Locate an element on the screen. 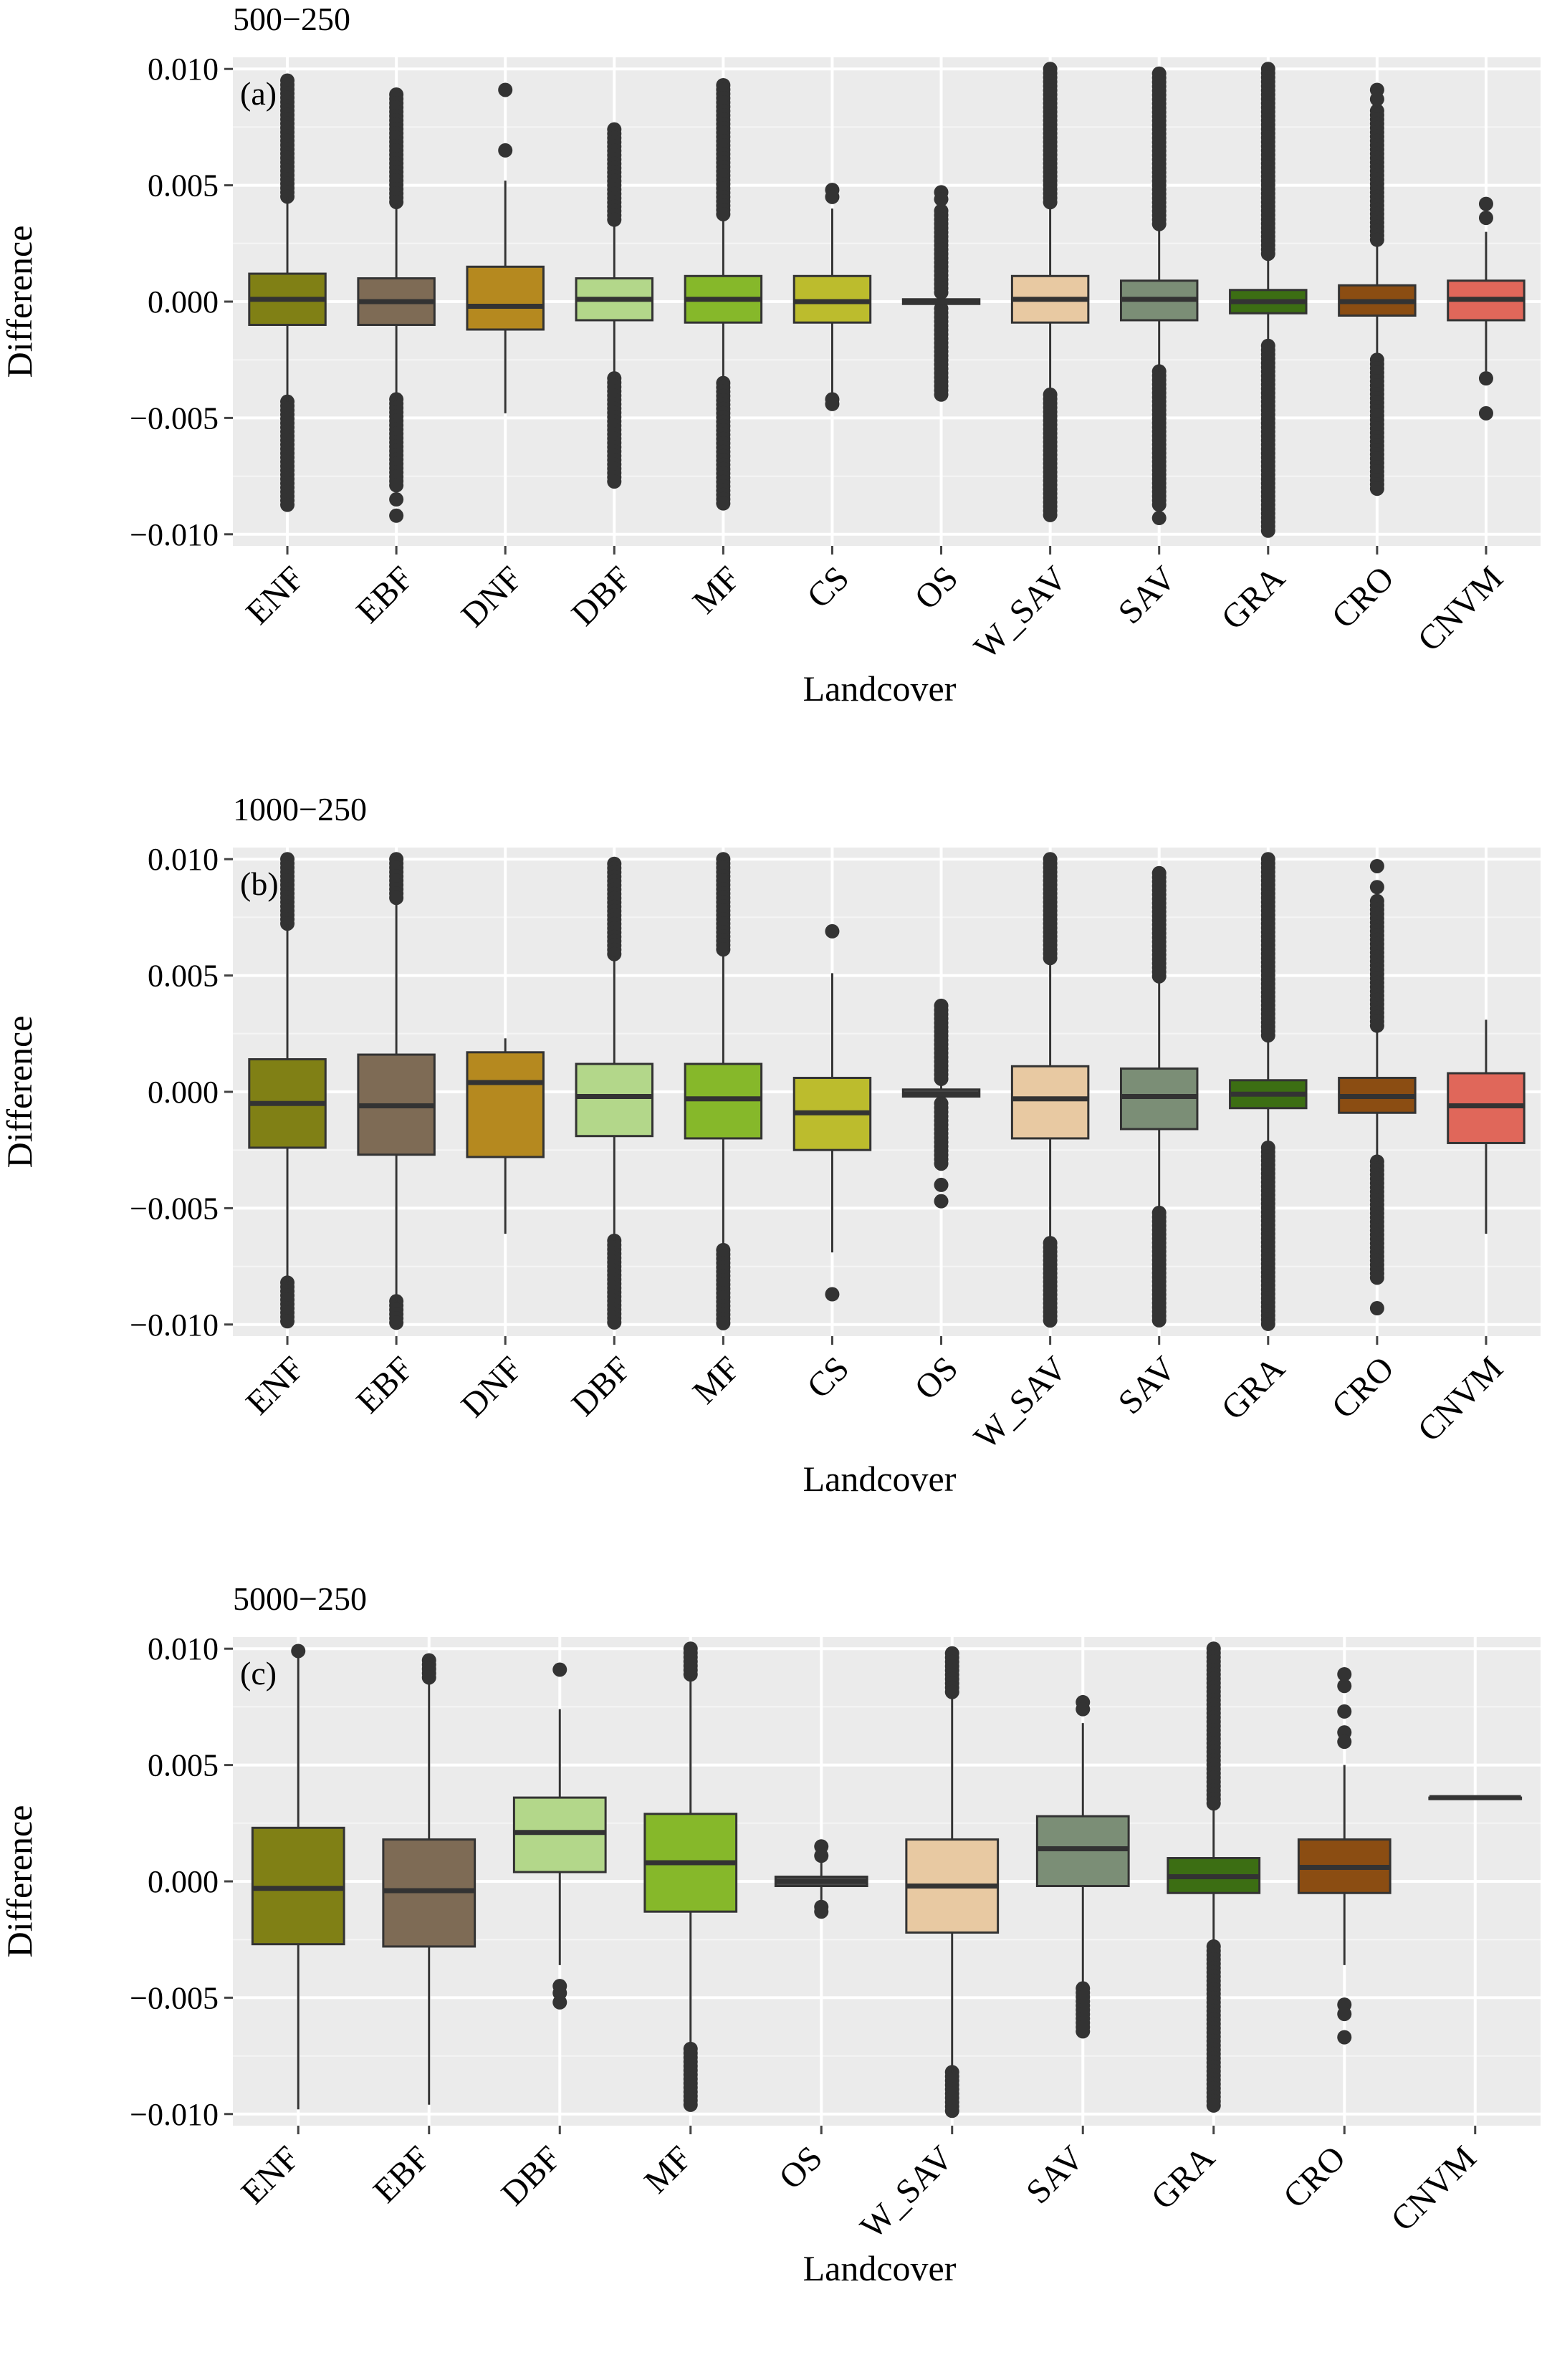 Image resolution: width=1547 pixels, height=2380 pixels. panel-tag: (a) is located at coordinates (258, 93).